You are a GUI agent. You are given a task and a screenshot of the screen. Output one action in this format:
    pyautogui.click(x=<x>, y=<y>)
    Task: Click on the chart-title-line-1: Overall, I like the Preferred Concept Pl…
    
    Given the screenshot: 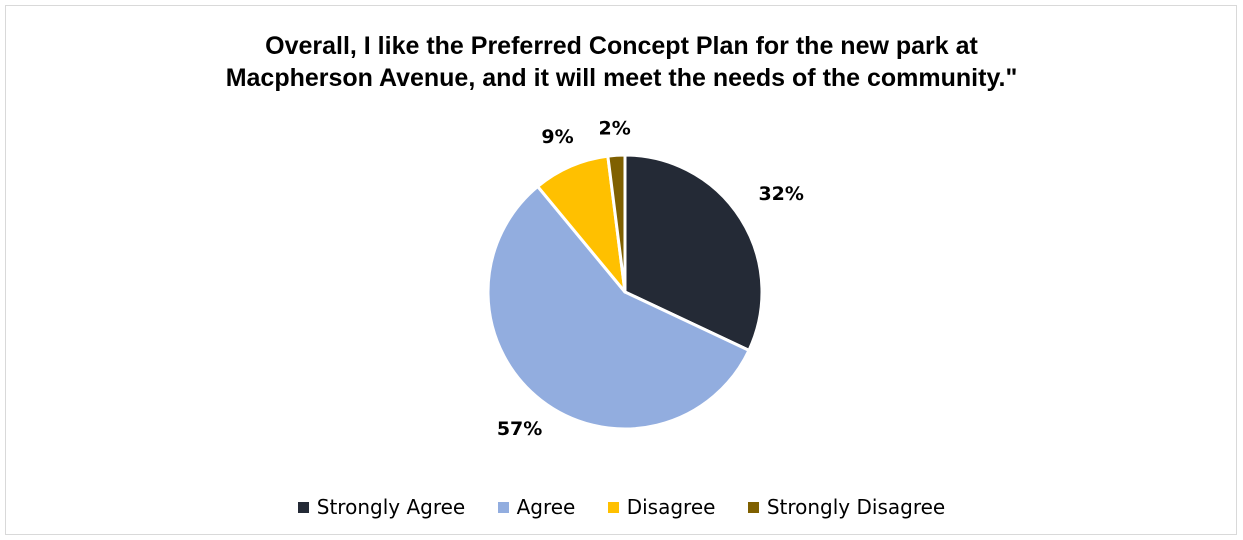 What is the action you would take?
    pyautogui.click(x=621, y=46)
    